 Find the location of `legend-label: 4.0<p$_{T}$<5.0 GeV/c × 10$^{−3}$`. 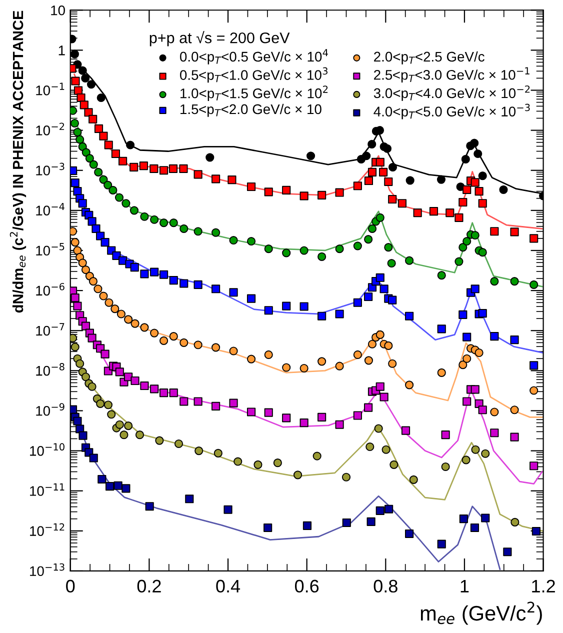

legend-label: 4.0<p$_{T}$<5.0 GeV/c × 10$^{−3}$ is located at coordinates (452, 112).